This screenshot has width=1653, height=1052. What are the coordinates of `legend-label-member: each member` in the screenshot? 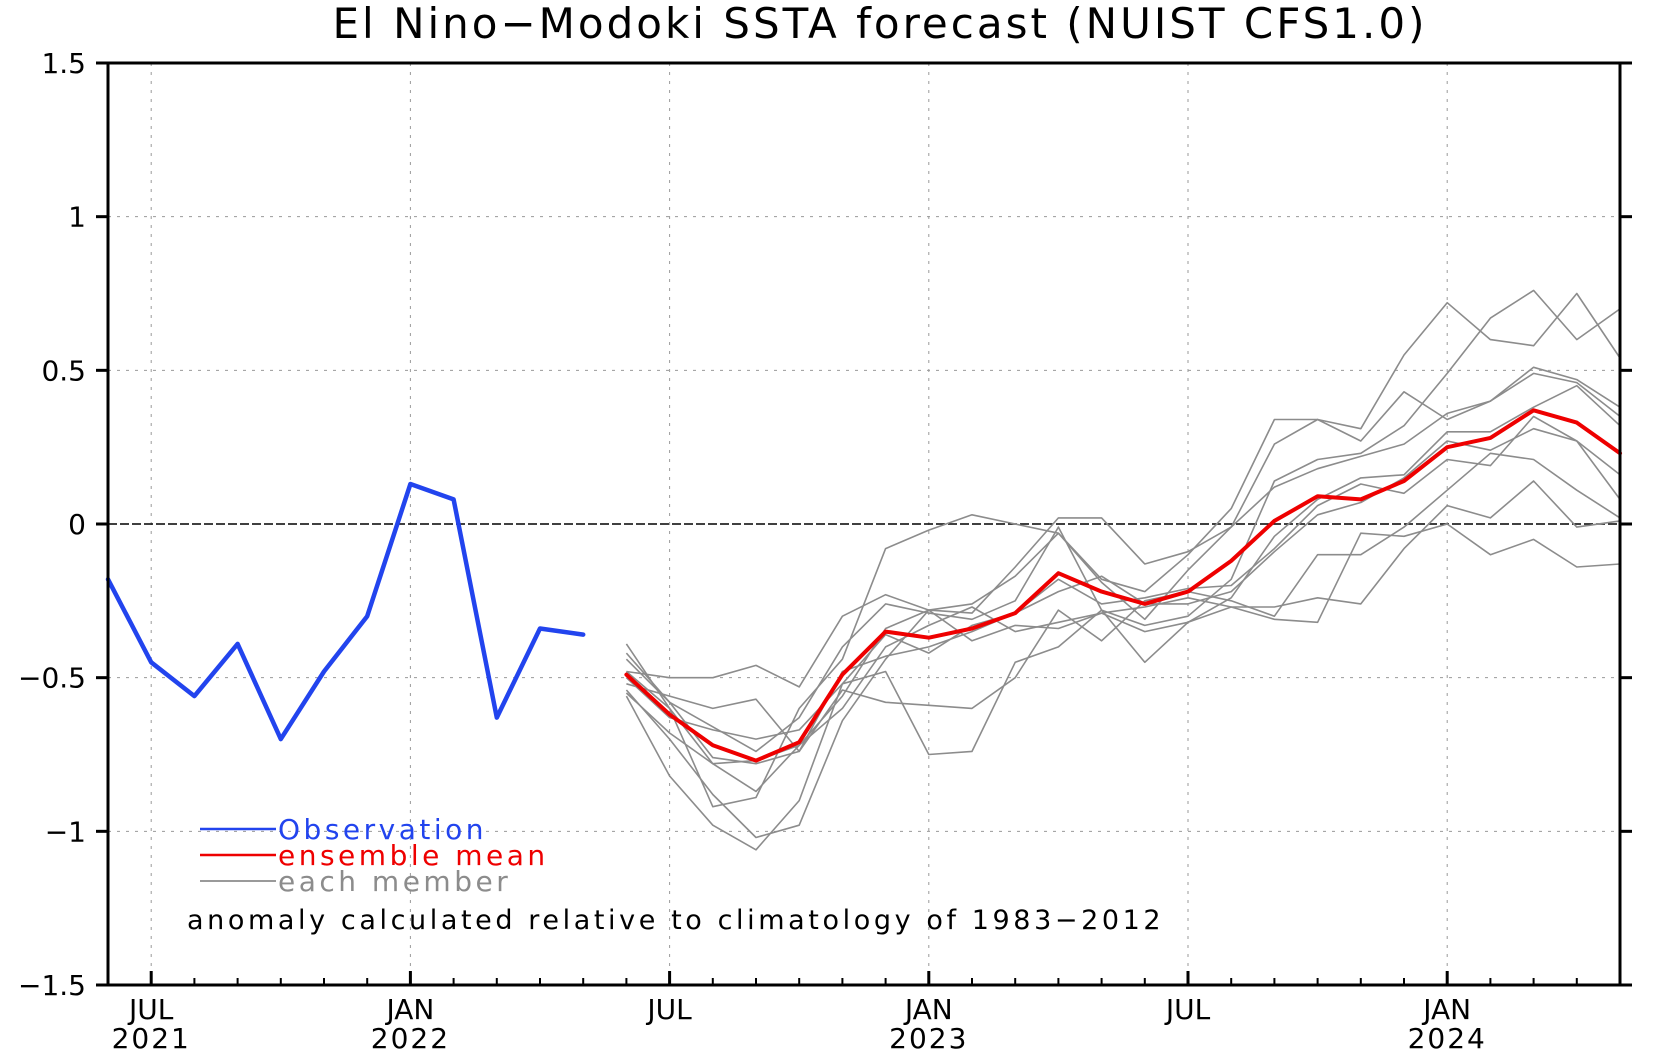 It's located at (394, 881).